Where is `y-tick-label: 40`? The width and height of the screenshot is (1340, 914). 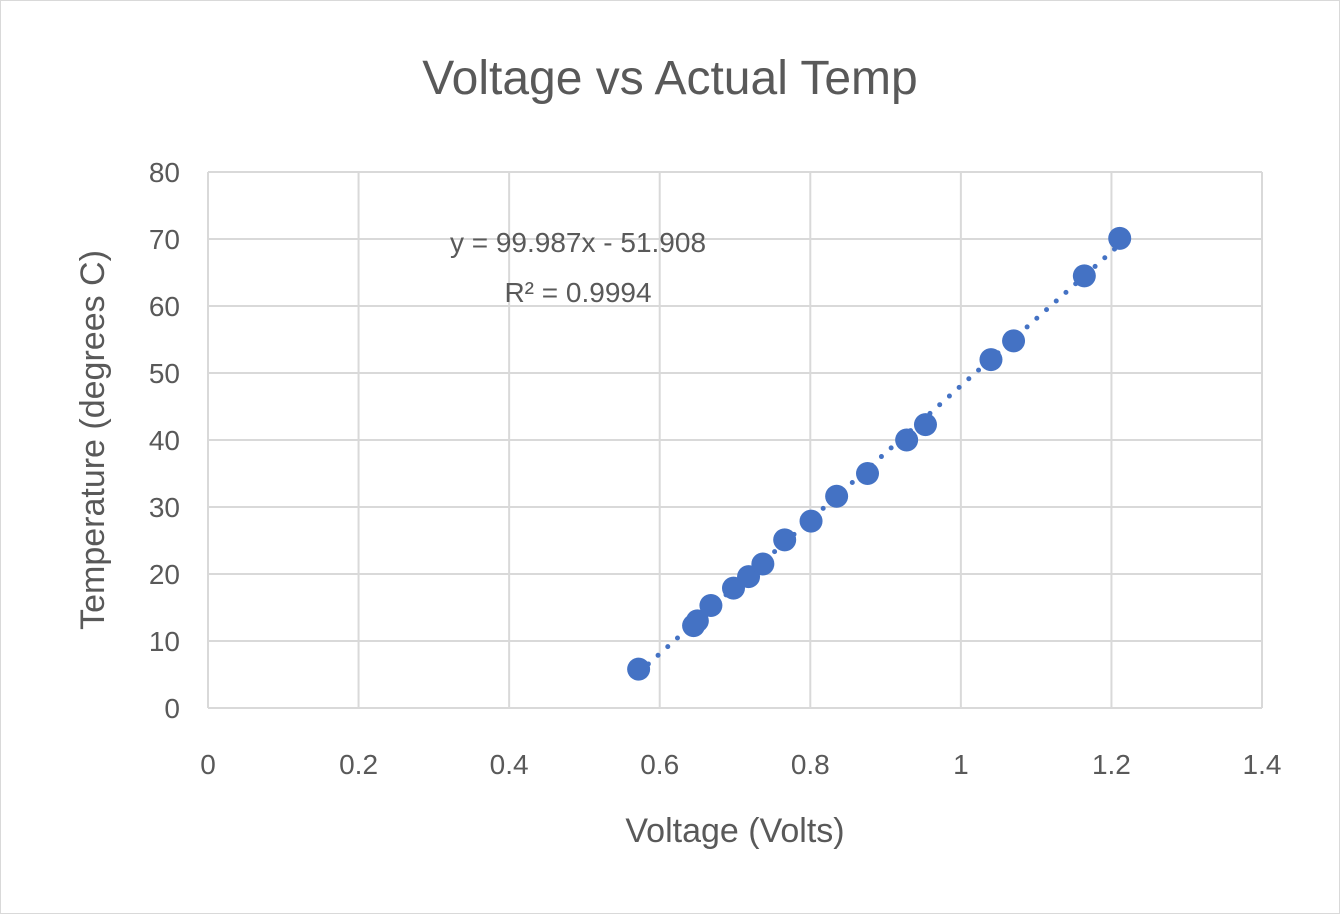
y-tick-label: 40 is located at coordinates (164, 440).